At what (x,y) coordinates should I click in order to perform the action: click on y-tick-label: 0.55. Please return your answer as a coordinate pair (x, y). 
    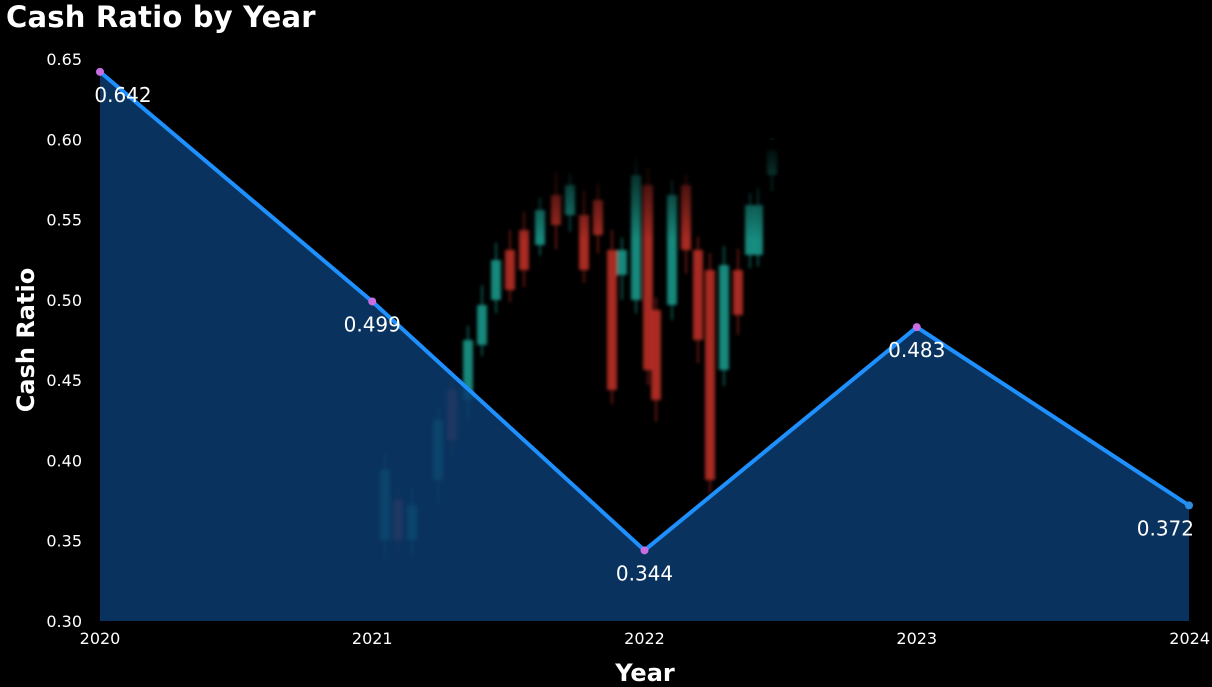
    Looking at the image, I should click on (64, 220).